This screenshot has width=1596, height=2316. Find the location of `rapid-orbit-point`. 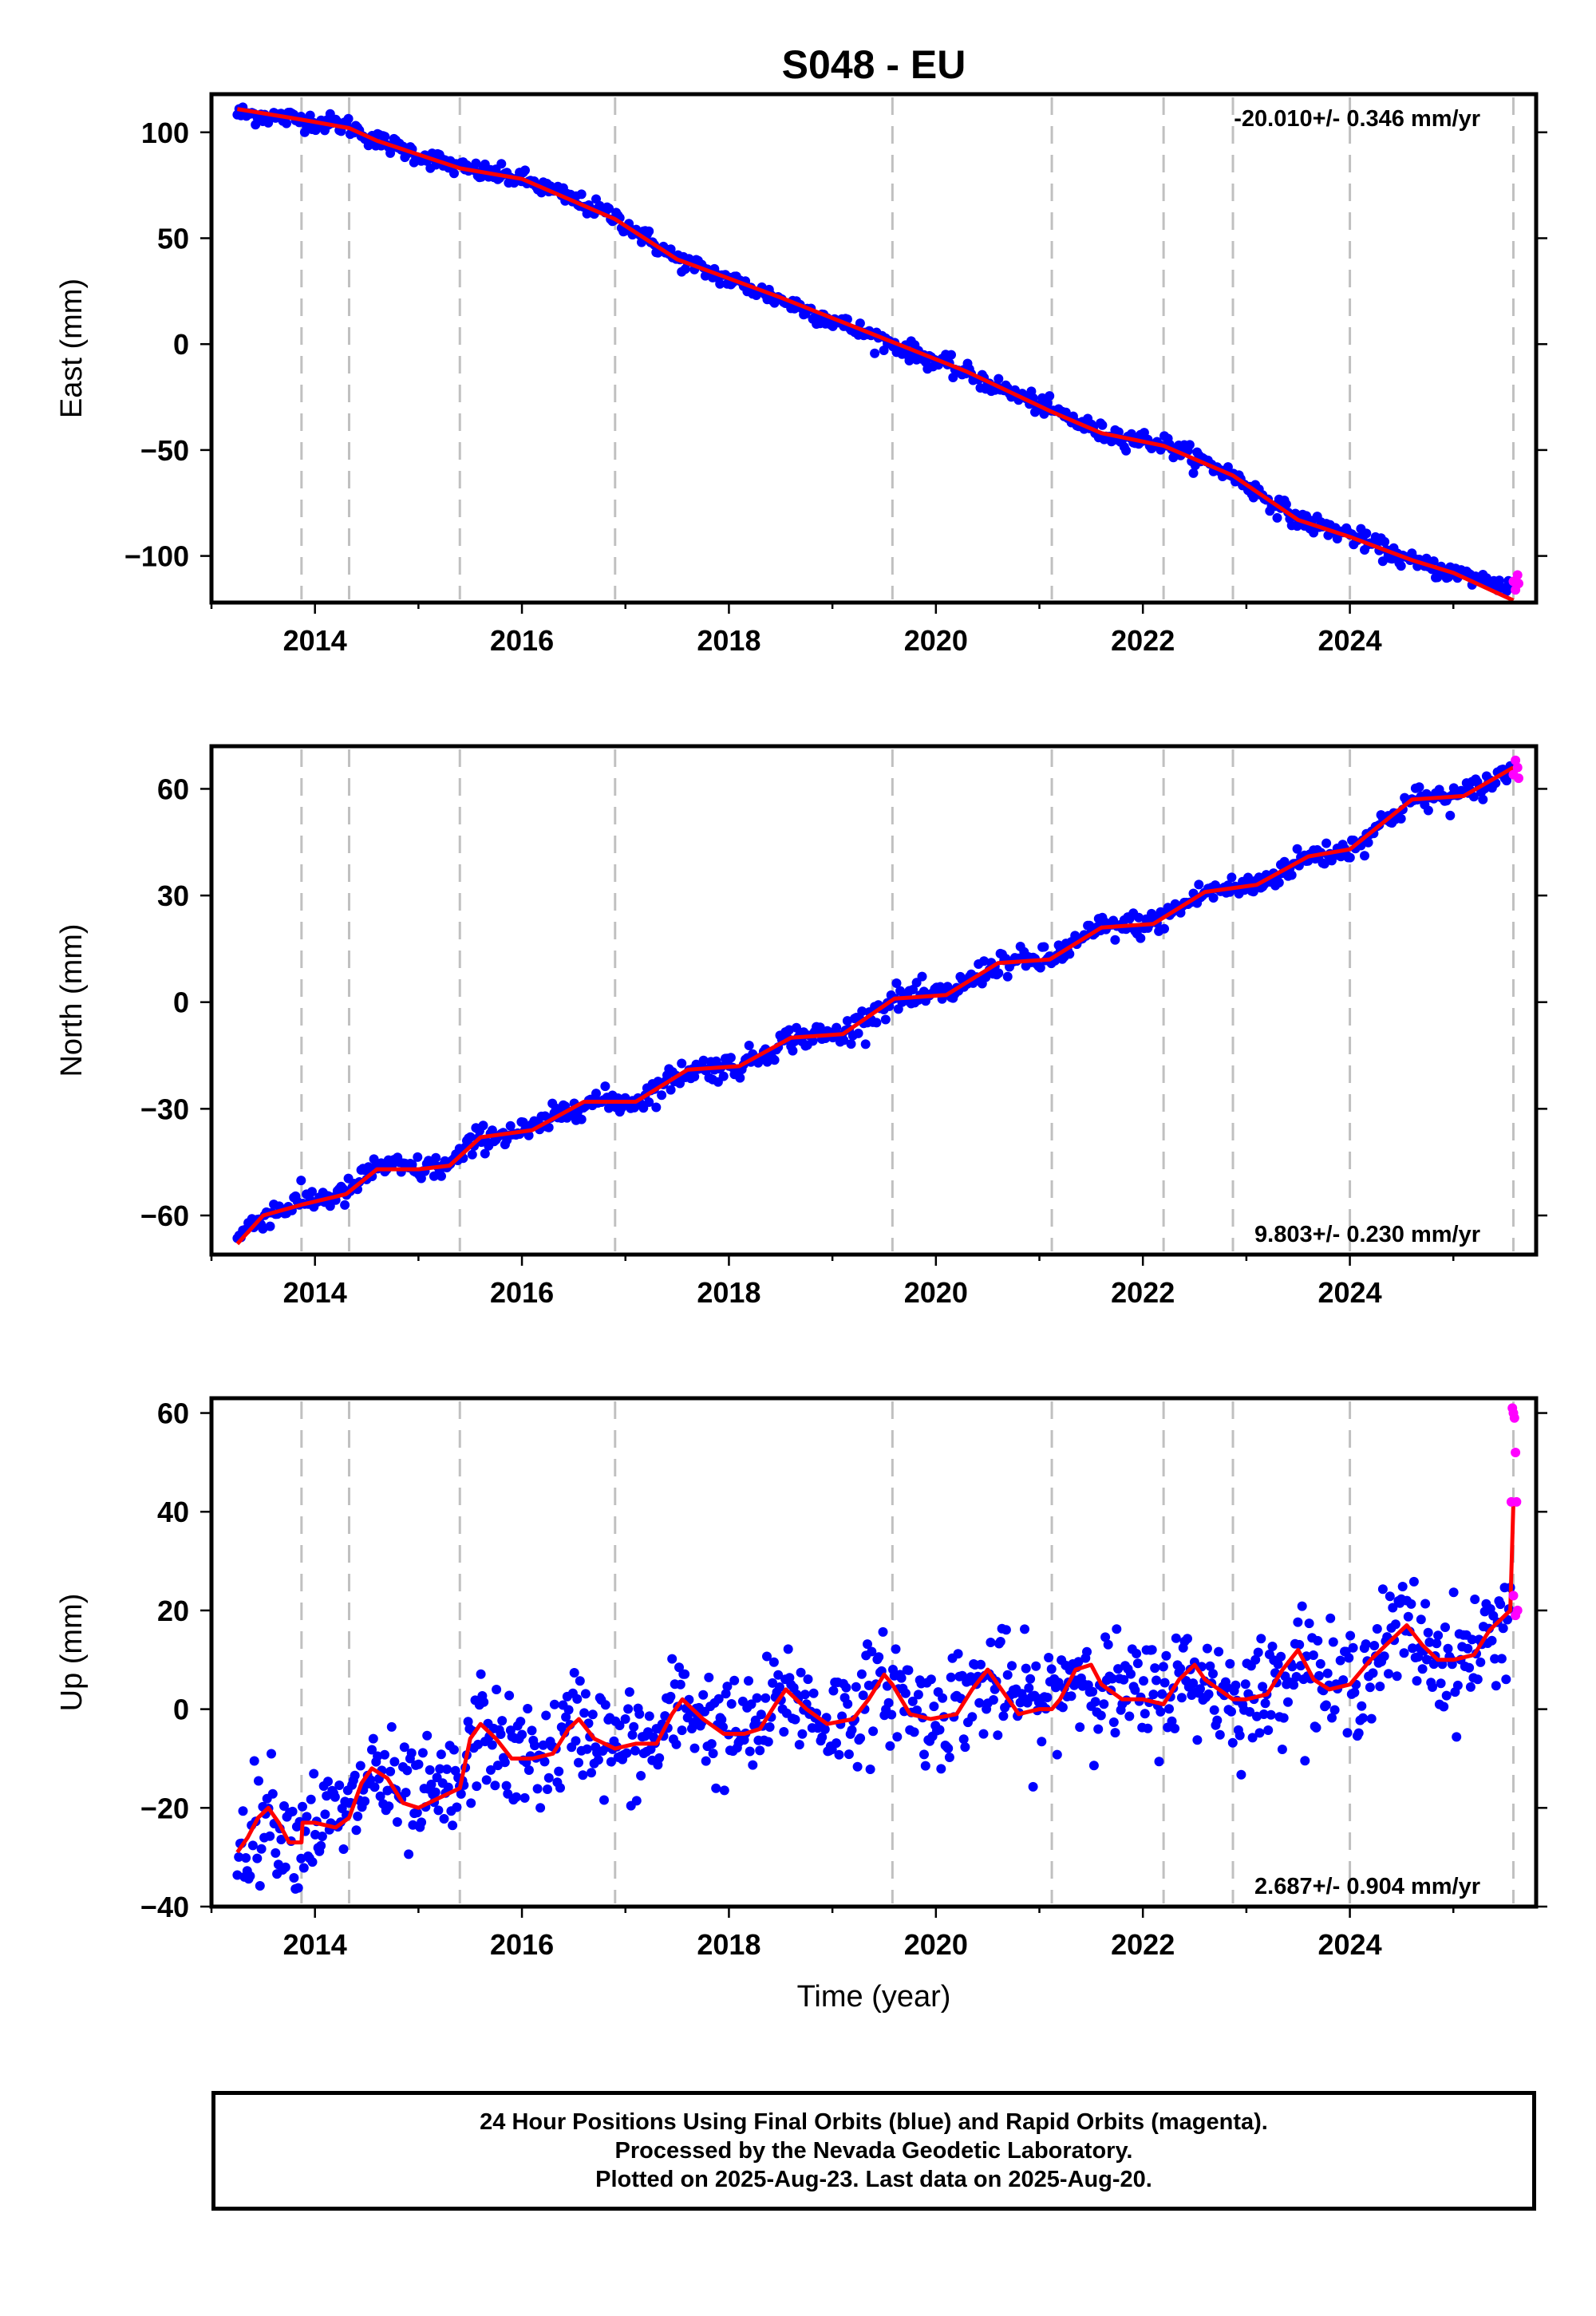

rapid-orbit-point is located at coordinates (1517, 575).